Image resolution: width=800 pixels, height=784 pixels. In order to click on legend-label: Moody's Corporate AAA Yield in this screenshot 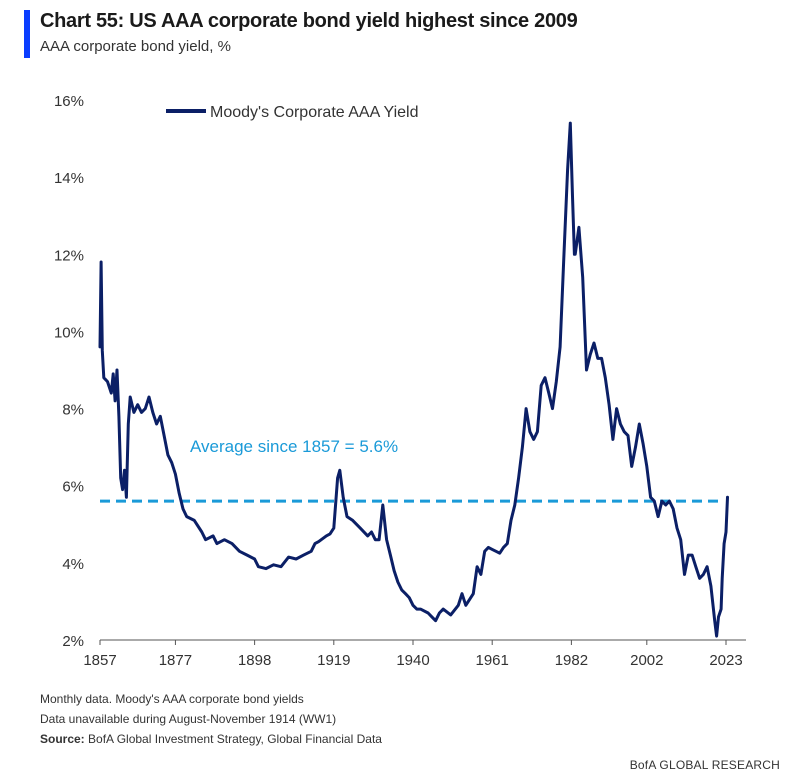, I will do `click(314, 112)`.